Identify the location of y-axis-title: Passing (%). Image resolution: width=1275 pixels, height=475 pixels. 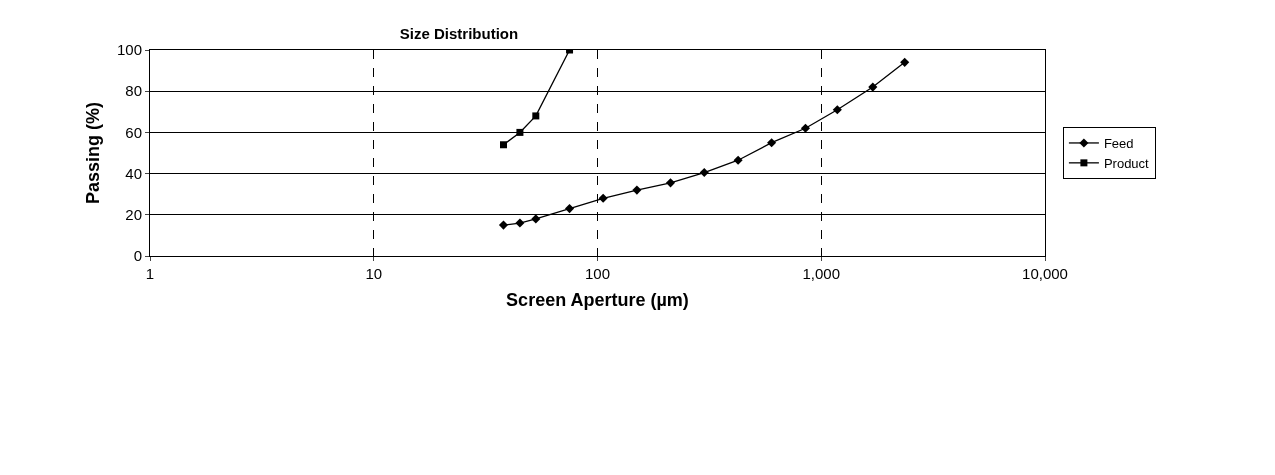
(93, 153).